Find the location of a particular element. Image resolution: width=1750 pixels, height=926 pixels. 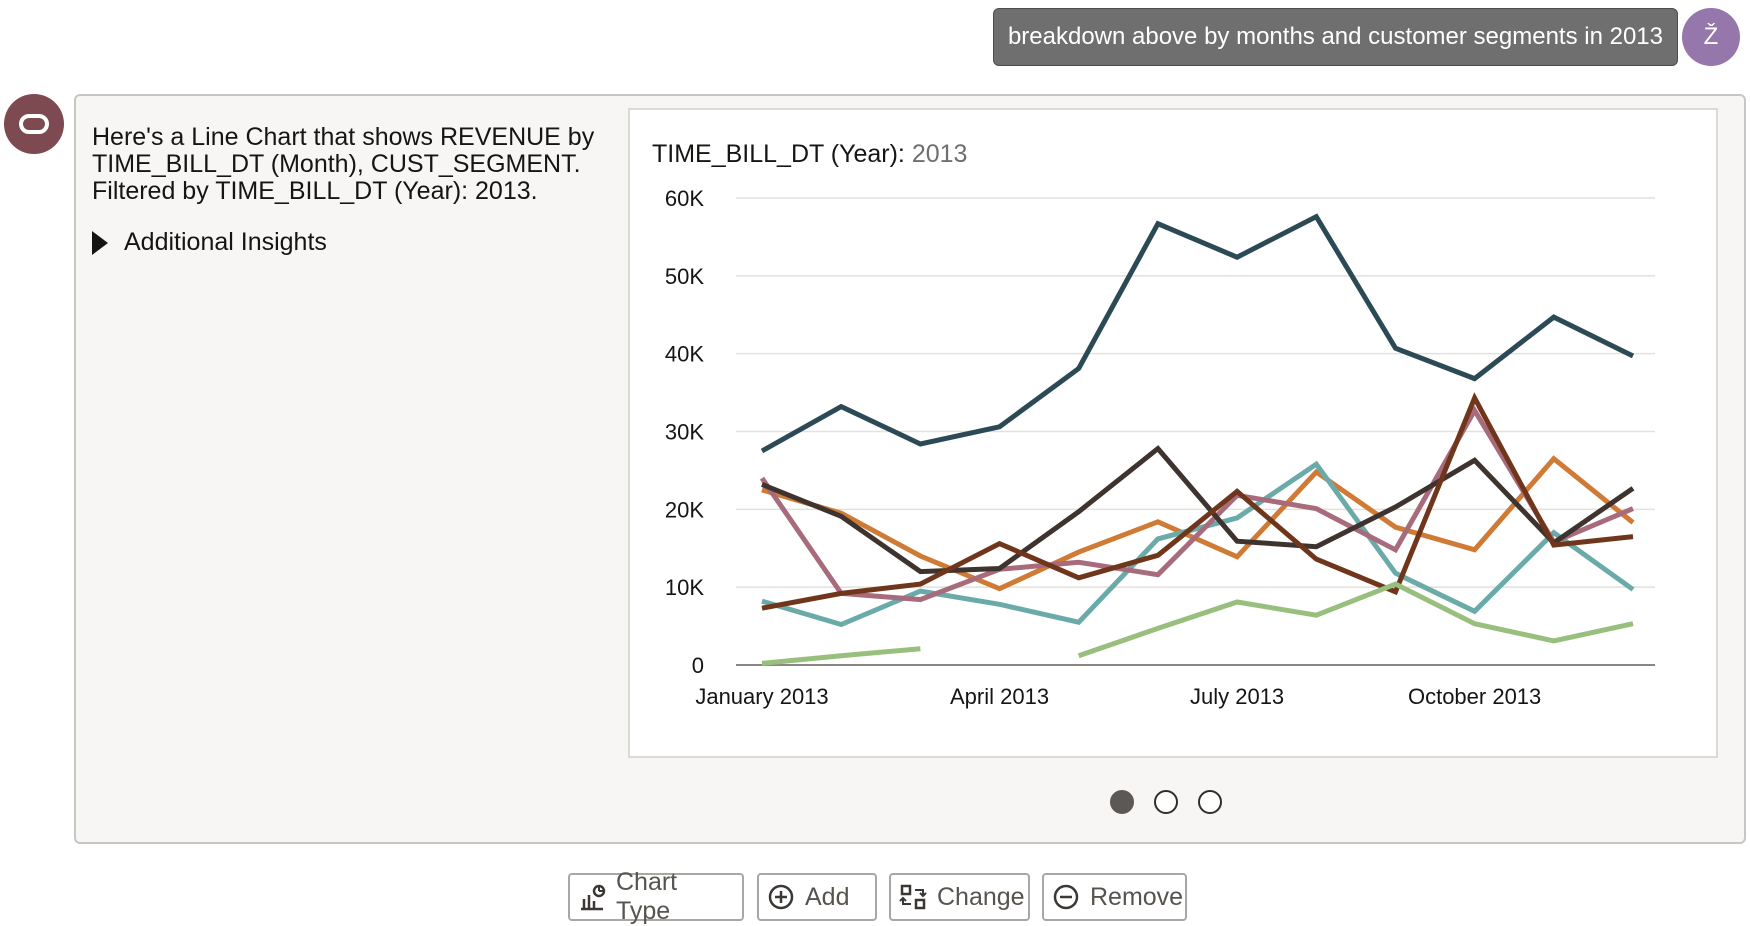

x-tick-label: January 2013 is located at coordinates (761, 696).